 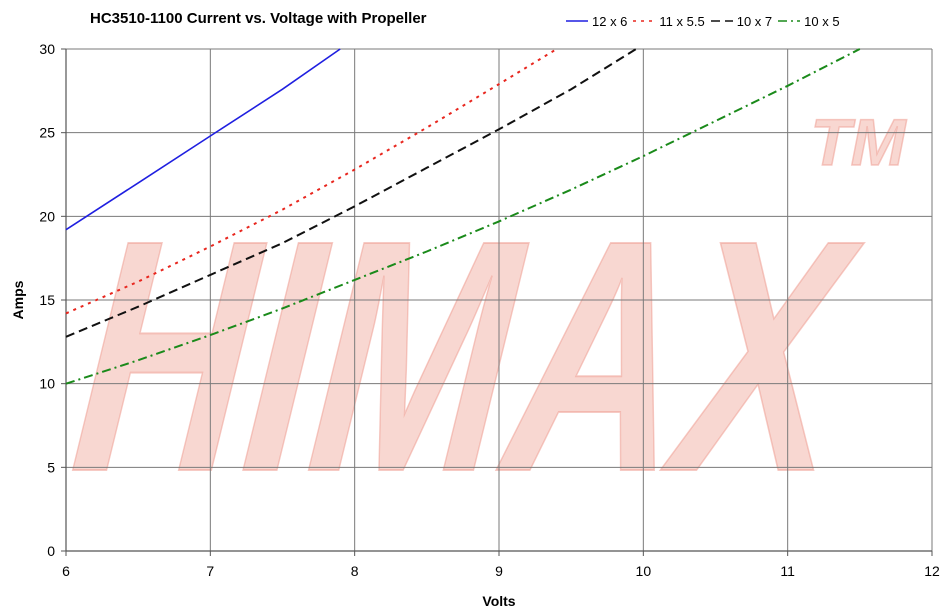 What do you see at coordinates (787, 571) in the screenshot?
I see `x-tick-label: 11` at bounding box center [787, 571].